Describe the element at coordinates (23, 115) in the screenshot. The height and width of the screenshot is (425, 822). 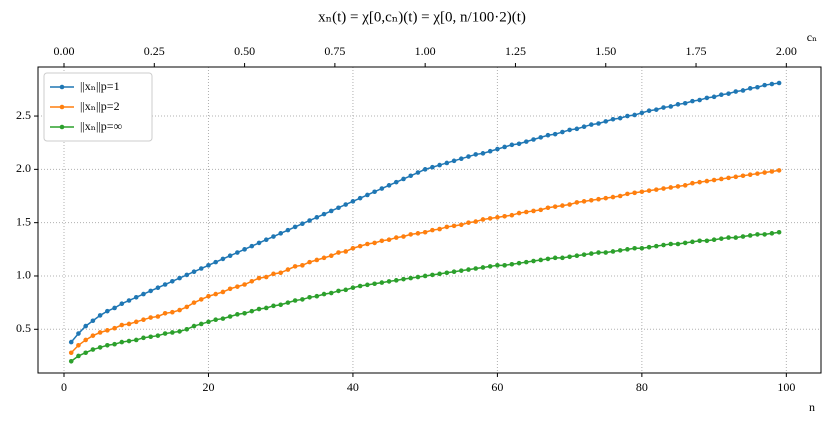
I see `y-tick-label: 2.5` at that location.